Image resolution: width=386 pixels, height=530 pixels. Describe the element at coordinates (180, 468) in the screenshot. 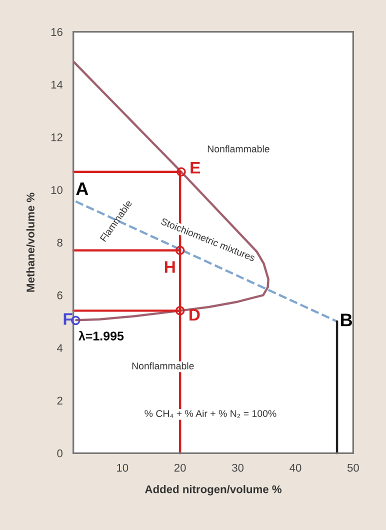

I see `x-tick-label: 20` at that location.